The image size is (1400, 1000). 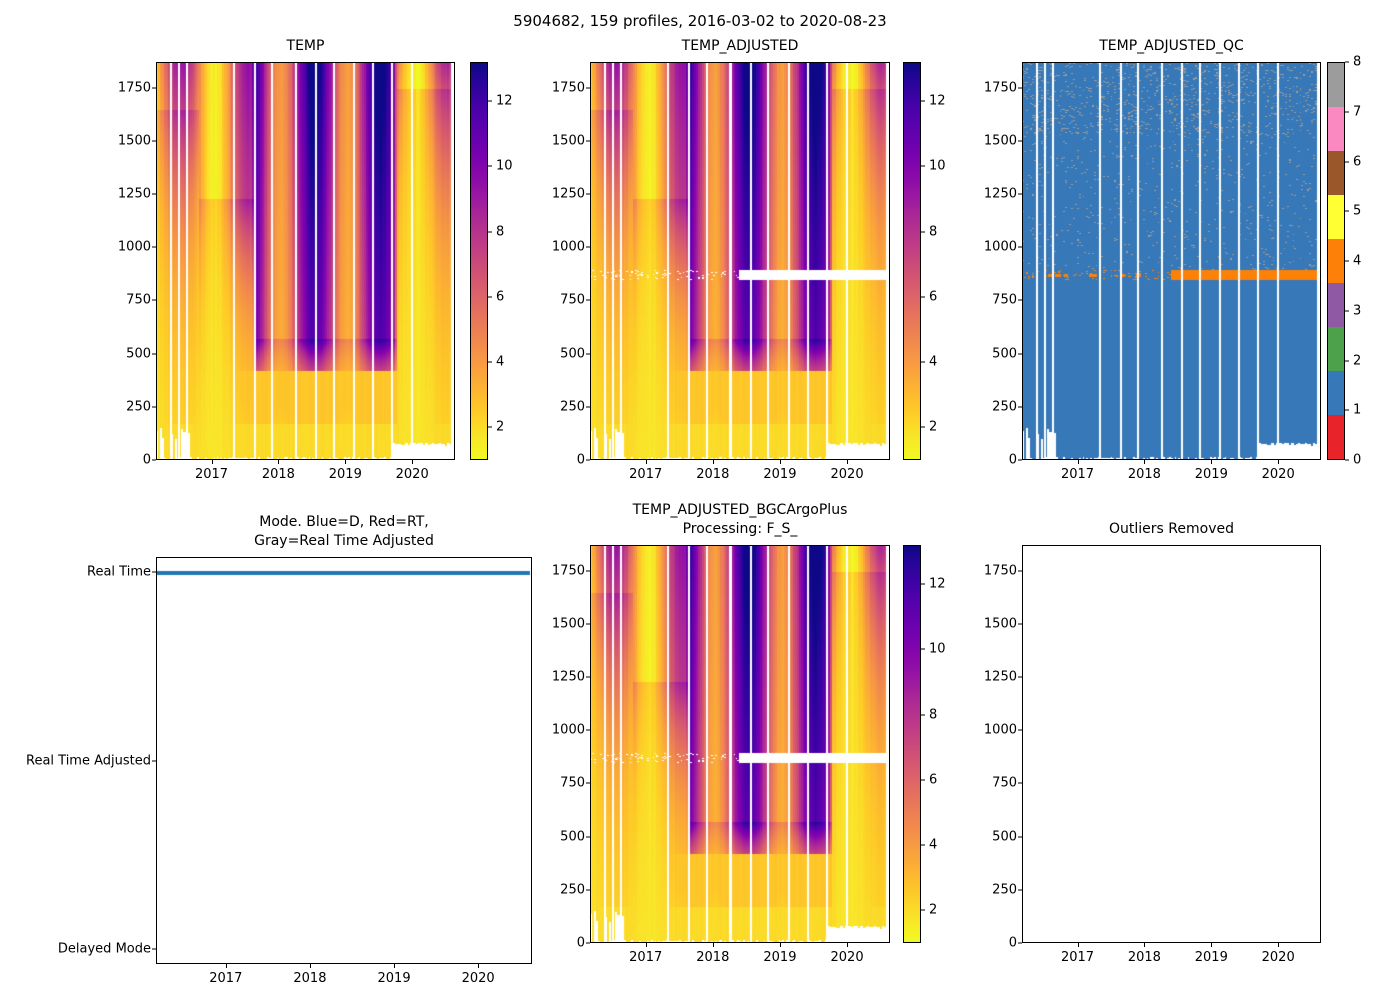 What do you see at coordinates (1357, 410) in the screenshot?
I see `colorbar-tick-temp_adjusted_qc-1: 1` at bounding box center [1357, 410].